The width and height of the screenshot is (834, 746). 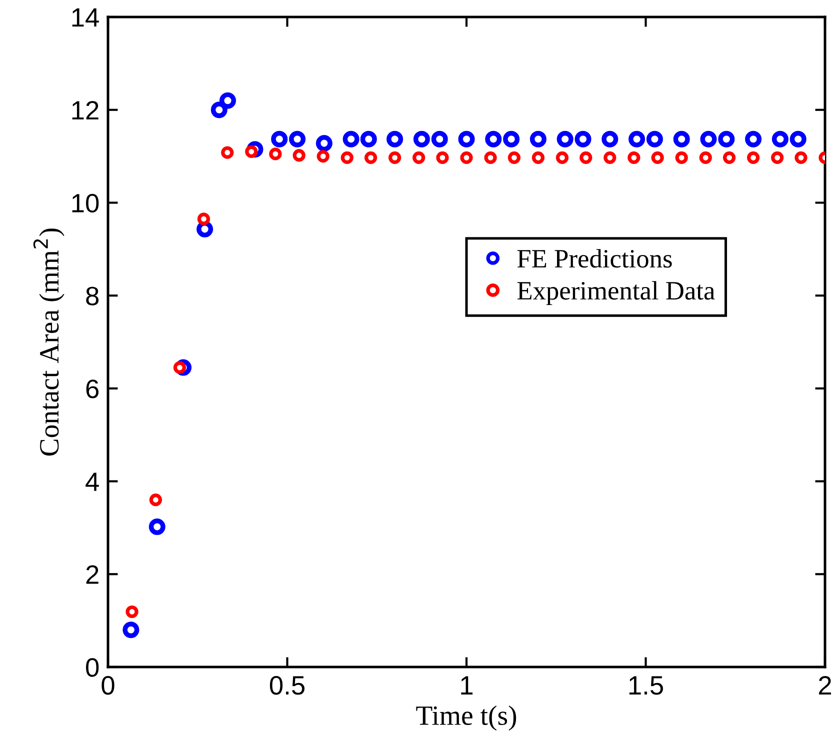 What do you see at coordinates (825, 685) in the screenshot?
I see `x-tick-label: 2` at bounding box center [825, 685].